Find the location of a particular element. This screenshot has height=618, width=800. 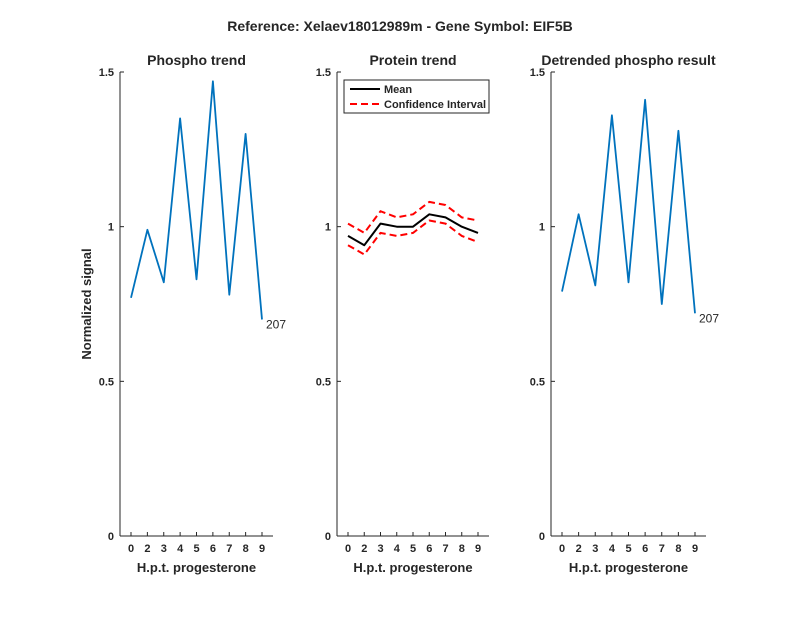

series-line-mean is located at coordinates (413, 230).